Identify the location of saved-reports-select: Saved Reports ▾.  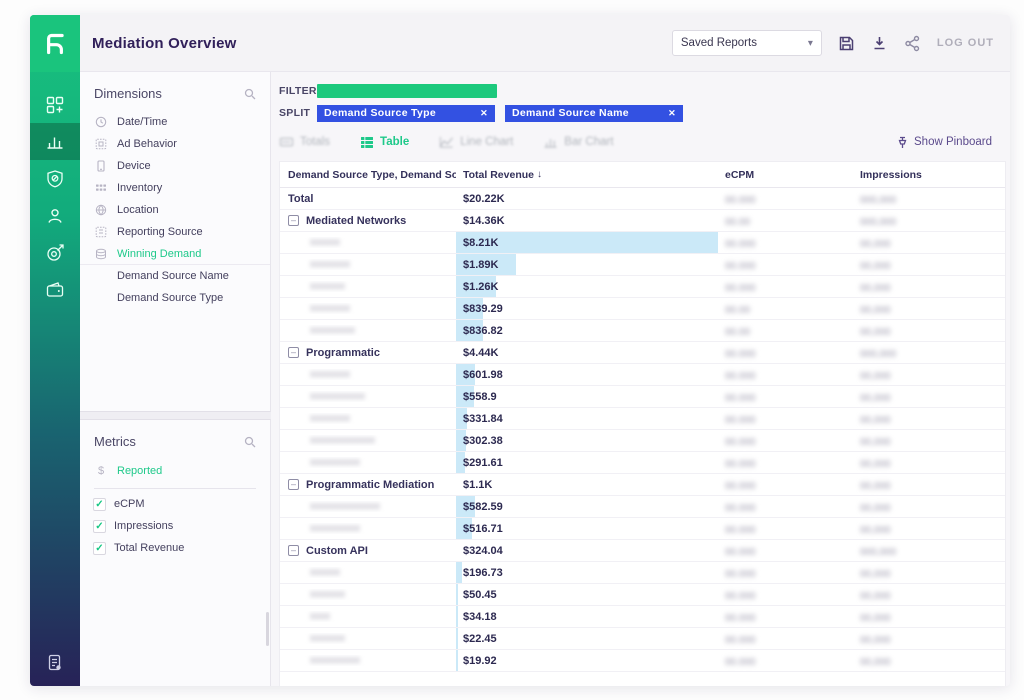
(746, 43).